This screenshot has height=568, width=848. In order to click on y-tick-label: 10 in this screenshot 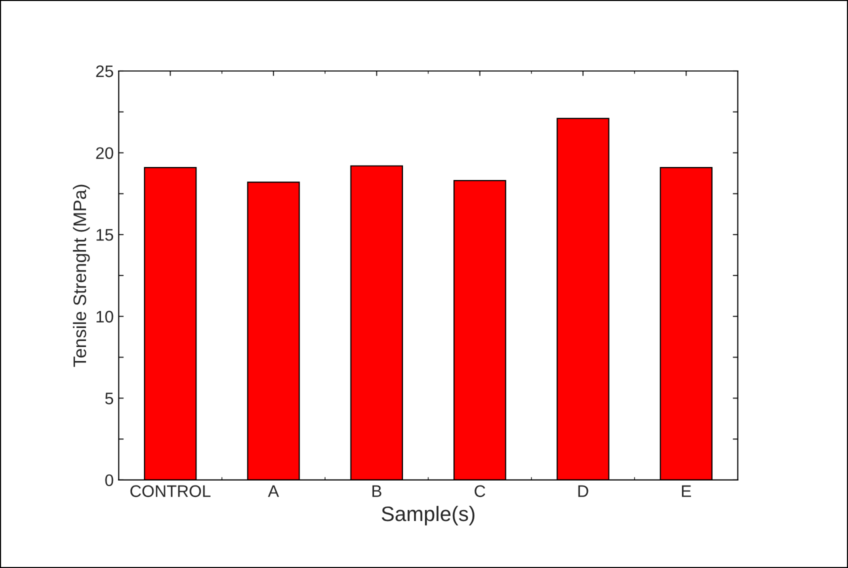, I will do `click(105, 316)`.